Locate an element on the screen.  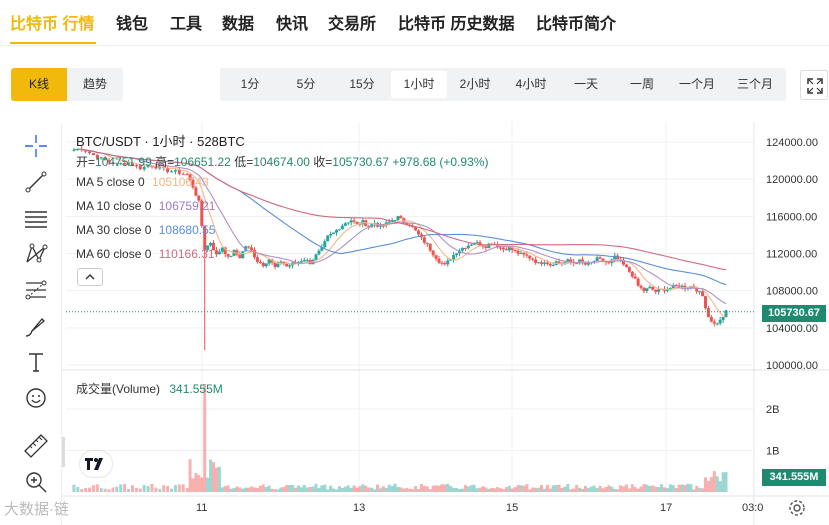
pattern-tool is located at coordinates (36, 254).